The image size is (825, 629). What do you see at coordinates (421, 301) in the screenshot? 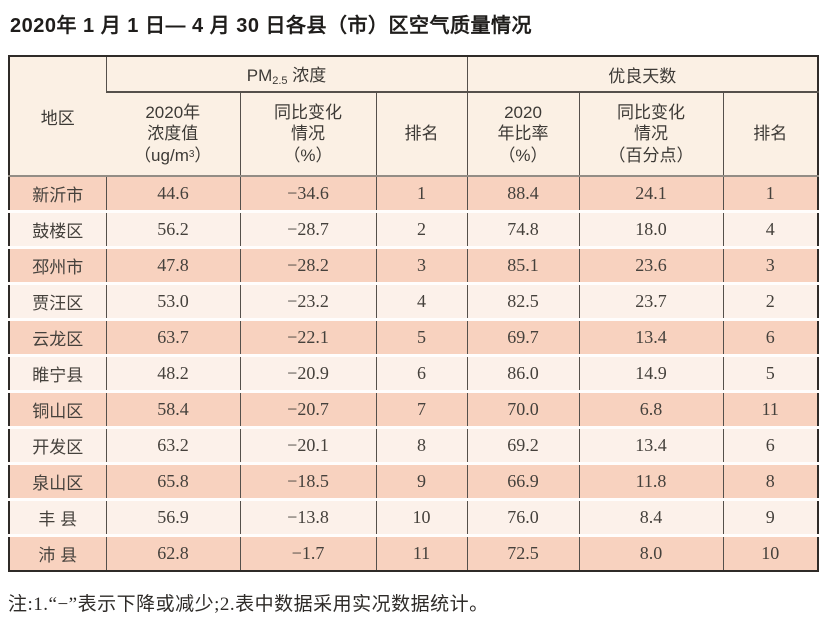
I see `pm-rank-cell: 4` at bounding box center [421, 301].